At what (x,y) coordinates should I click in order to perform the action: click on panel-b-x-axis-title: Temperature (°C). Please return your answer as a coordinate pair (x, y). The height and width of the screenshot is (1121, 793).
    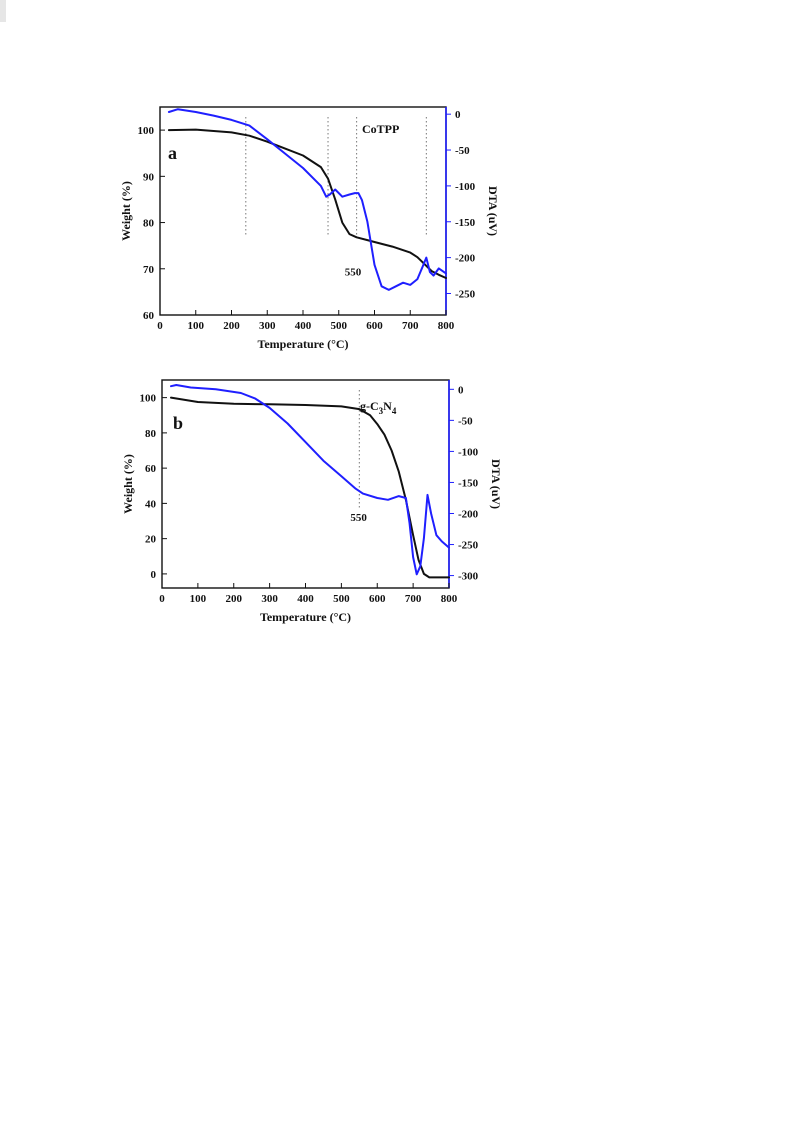
    Looking at the image, I should click on (305, 617).